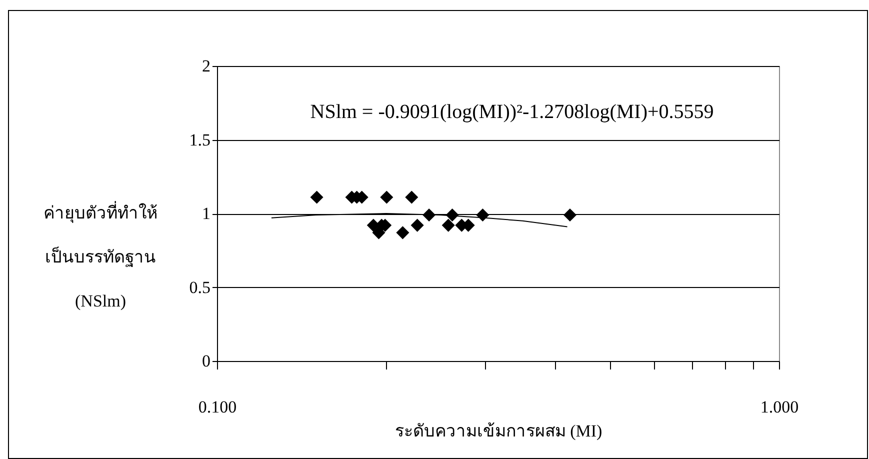 The image size is (869, 459). I want to click on text: ค่ายุบตัวที่ทำให้ เป็นบรรทัดฐาน (NSlm), so click(101, 257).